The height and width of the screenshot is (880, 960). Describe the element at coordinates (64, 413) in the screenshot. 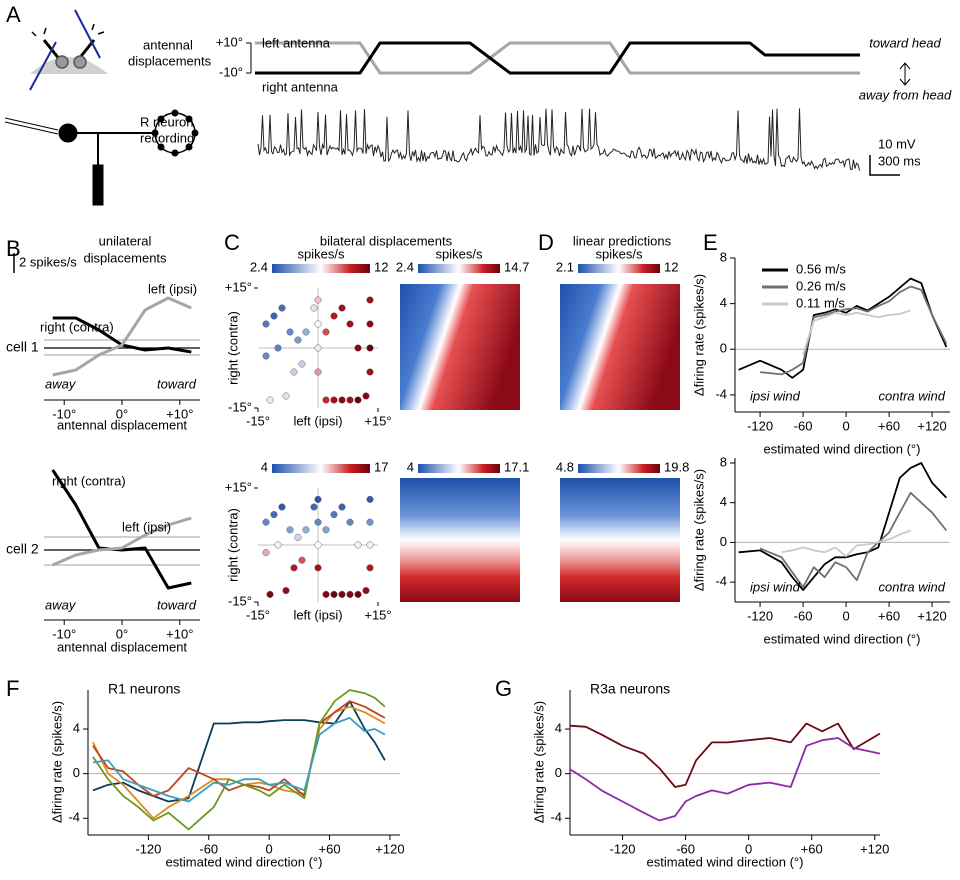

I see `x-tick-label: -10°` at that location.